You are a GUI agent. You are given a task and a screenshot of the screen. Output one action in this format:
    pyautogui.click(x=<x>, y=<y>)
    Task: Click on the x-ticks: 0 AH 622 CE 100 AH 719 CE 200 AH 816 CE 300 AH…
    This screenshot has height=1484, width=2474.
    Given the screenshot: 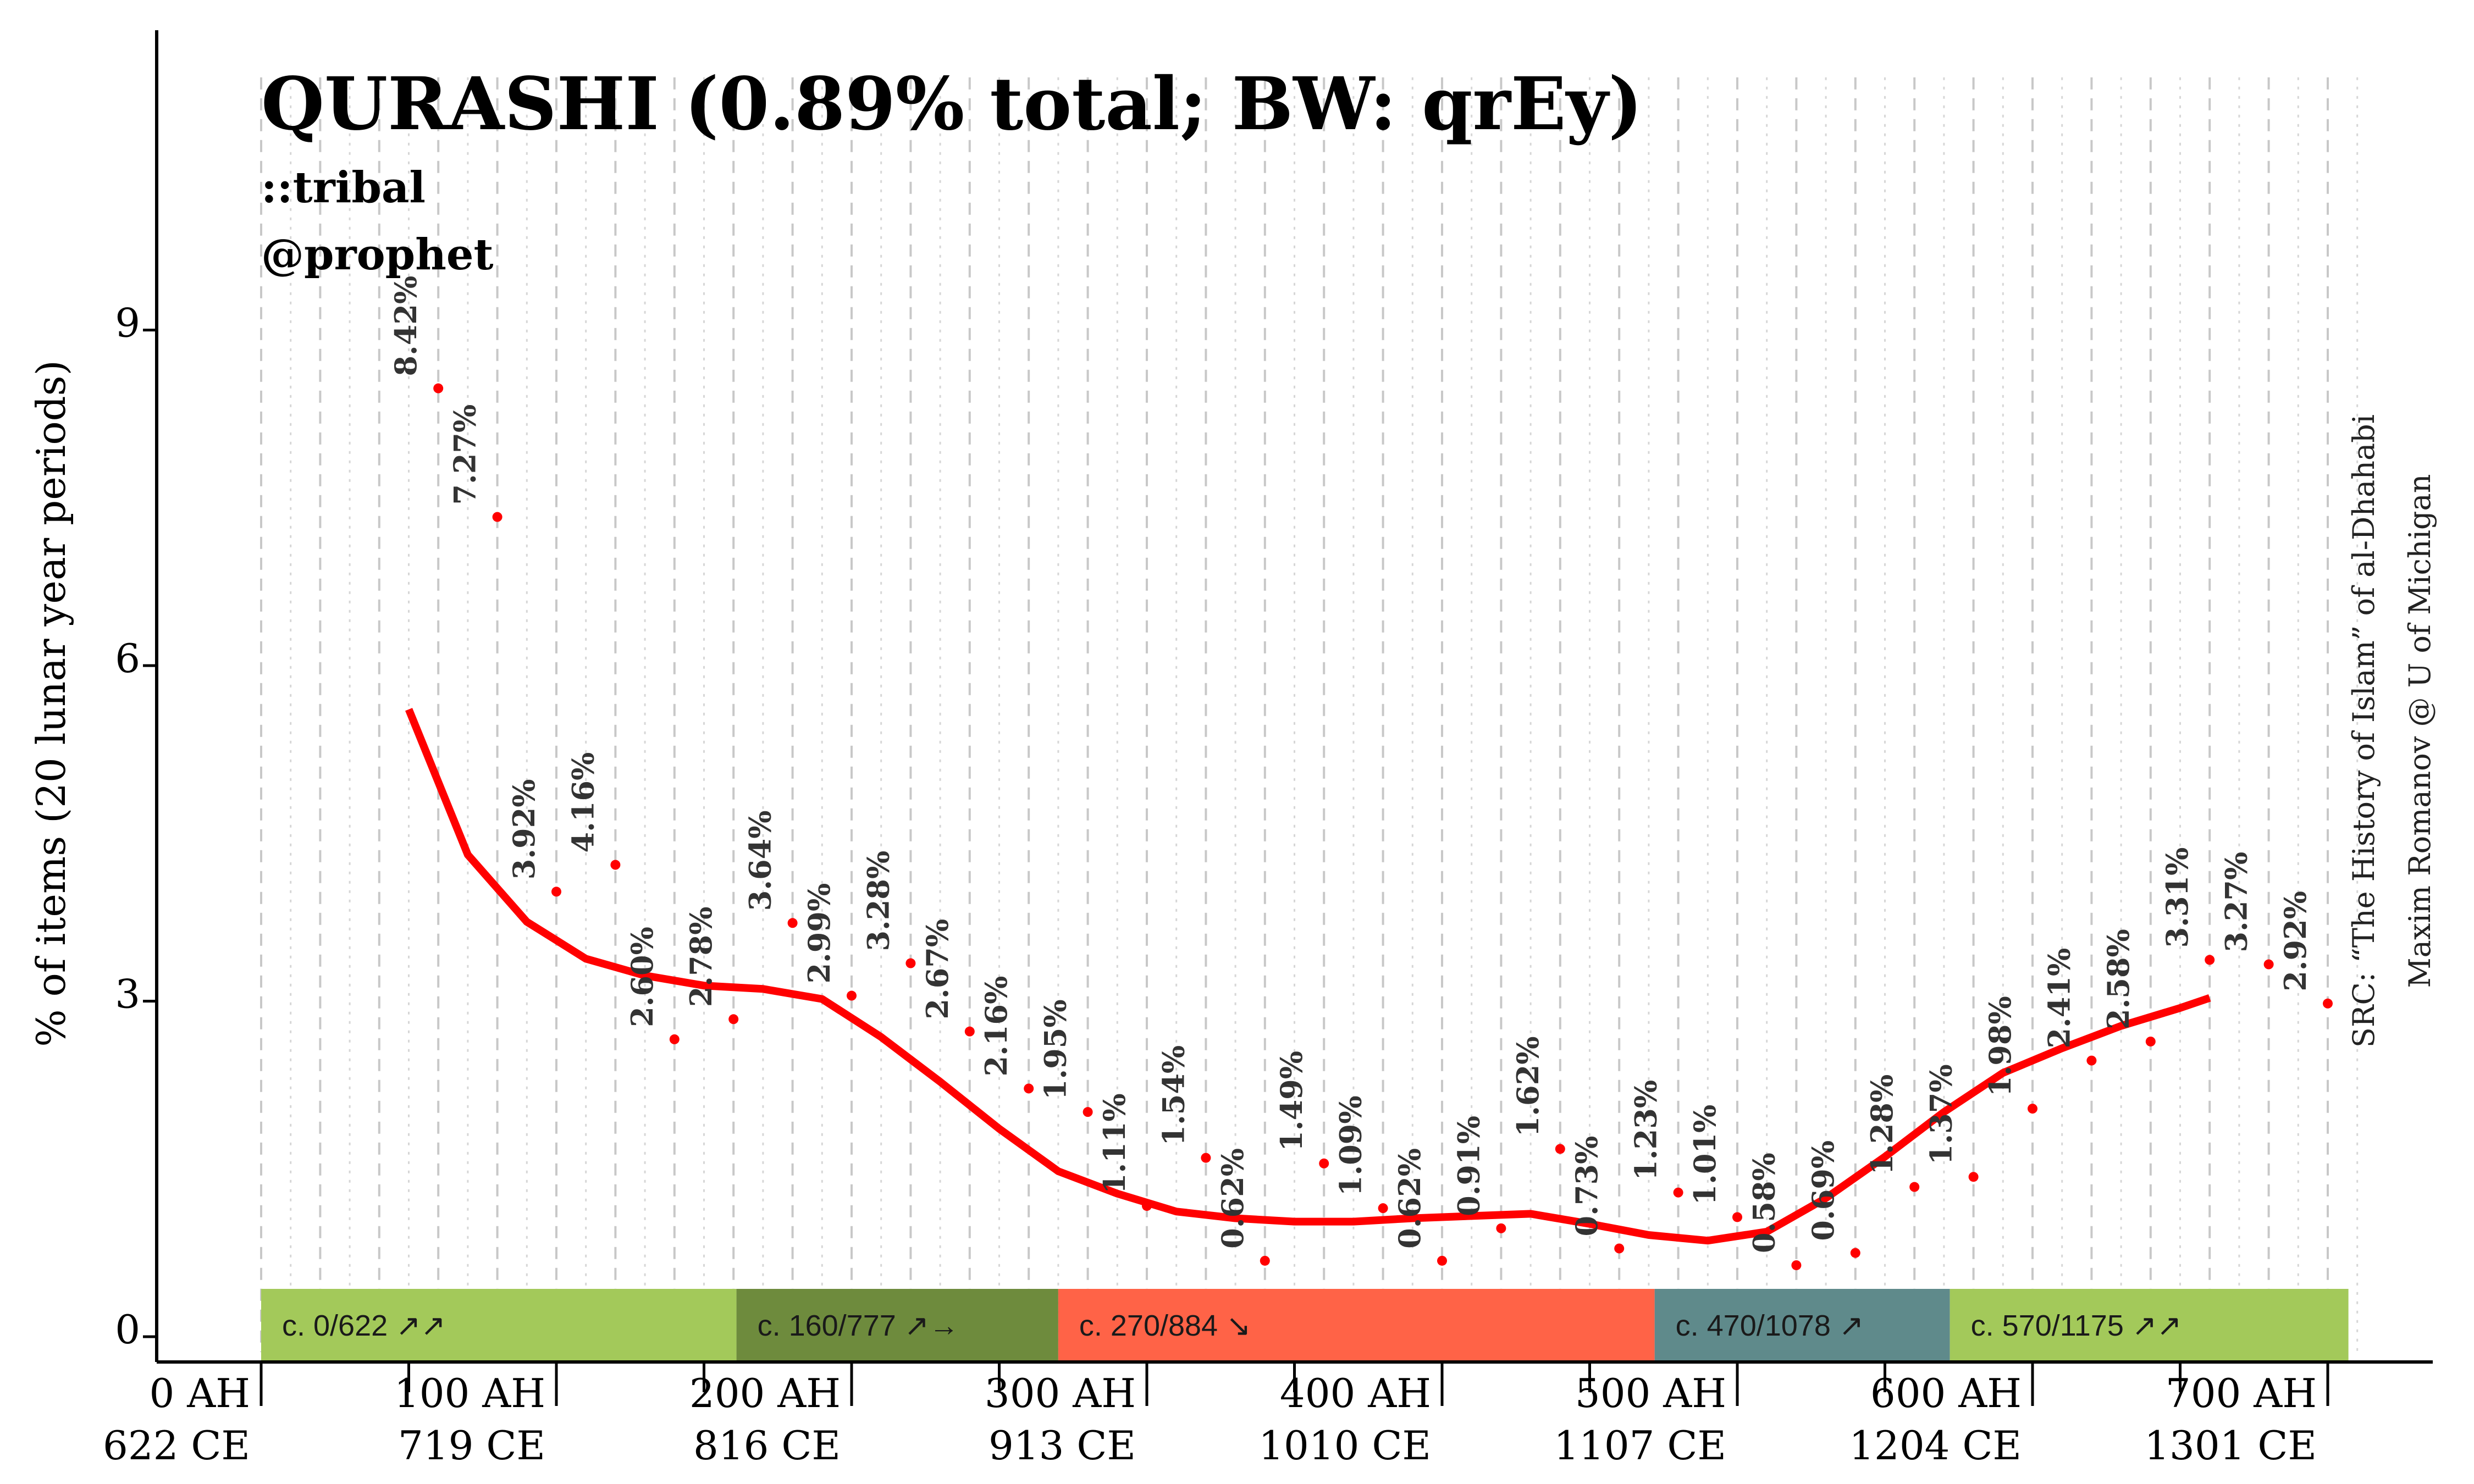 What is the action you would take?
    pyautogui.click(x=1216, y=1415)
    